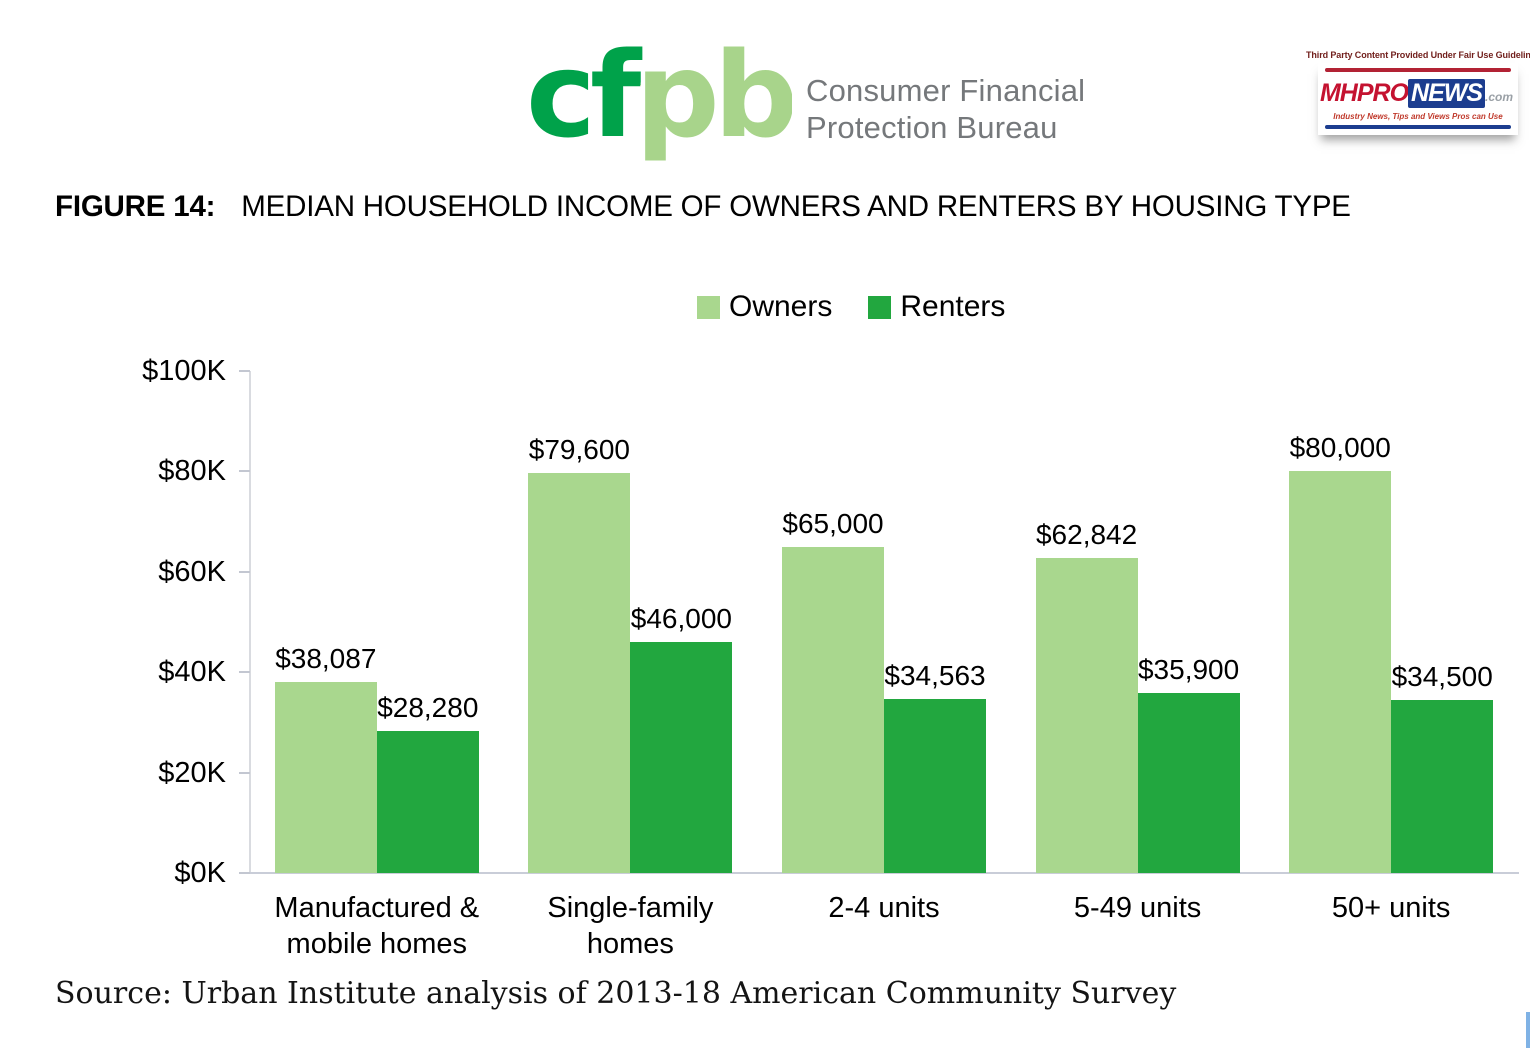  I want to click on bar-value-label-renters-3: $35,900, so click(1188, 669).